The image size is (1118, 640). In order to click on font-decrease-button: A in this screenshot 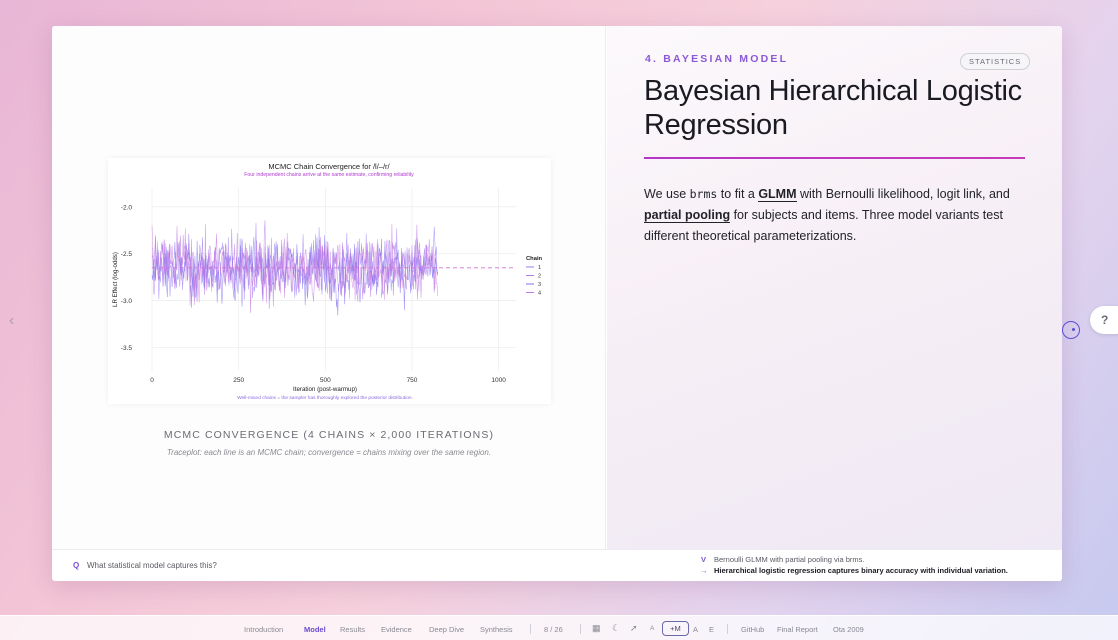, I will do `click(652, 628)`.